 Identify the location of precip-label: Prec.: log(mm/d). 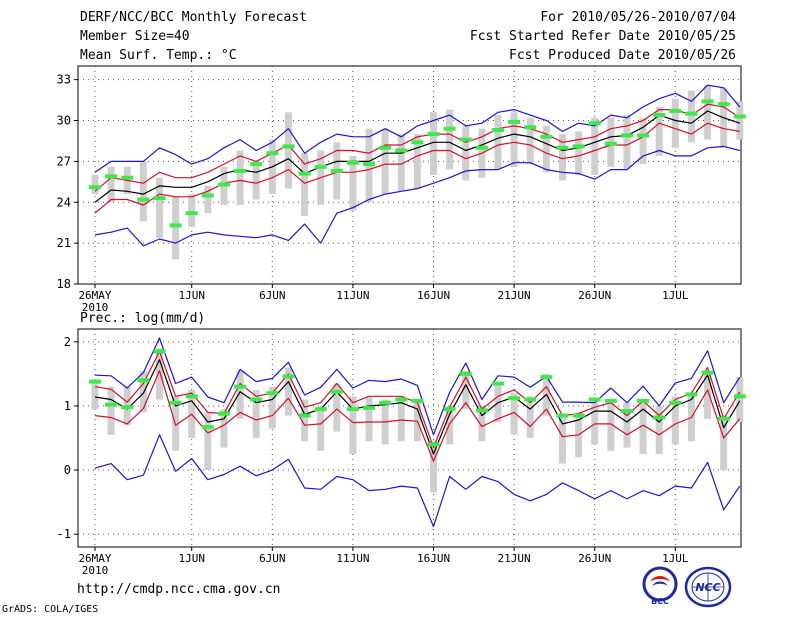
(142, 318).